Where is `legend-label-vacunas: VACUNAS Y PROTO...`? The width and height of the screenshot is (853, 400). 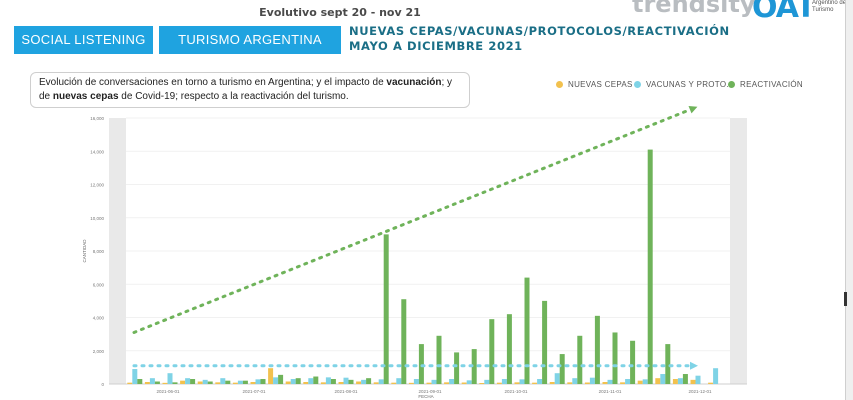
legend-label-vacunas: VACUNAS Y PROTO... is located at coordinates (690, 84).